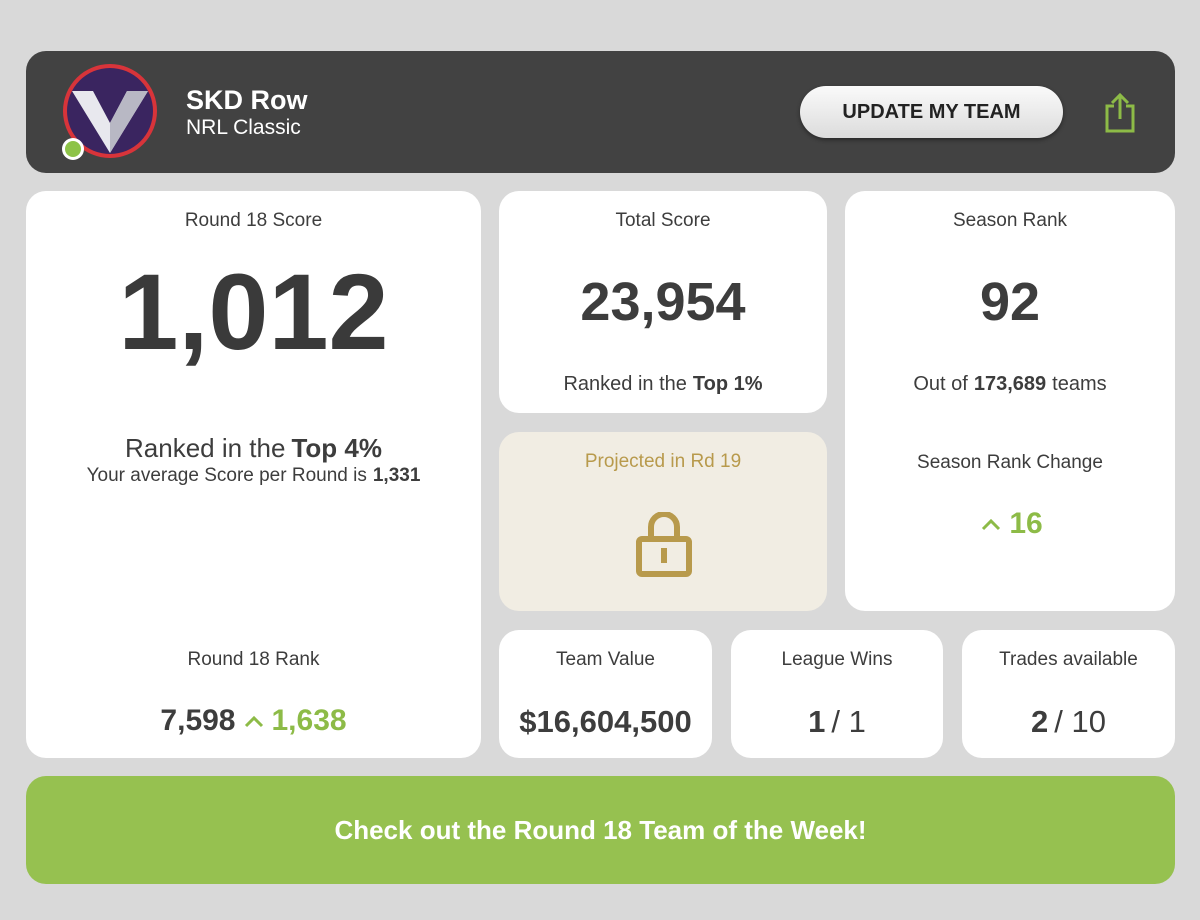 The image size is (1200, 920). Describe the element at coordinates (600, 830) in the screenshot. I see `team-of-week-banner: Check out the Round 18 Team of the Week!` at that location.